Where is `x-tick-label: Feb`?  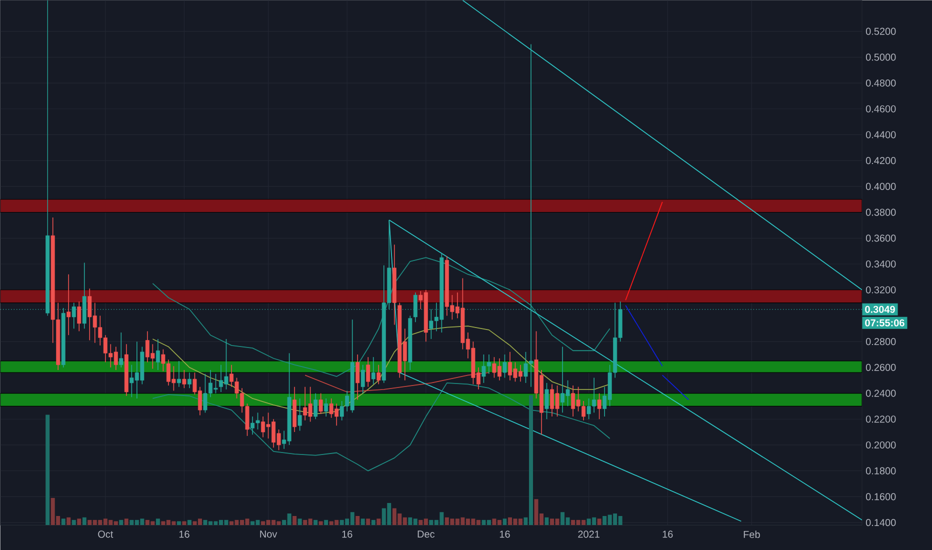
x-tick-label: Feb is located at coordinates (752, 534).